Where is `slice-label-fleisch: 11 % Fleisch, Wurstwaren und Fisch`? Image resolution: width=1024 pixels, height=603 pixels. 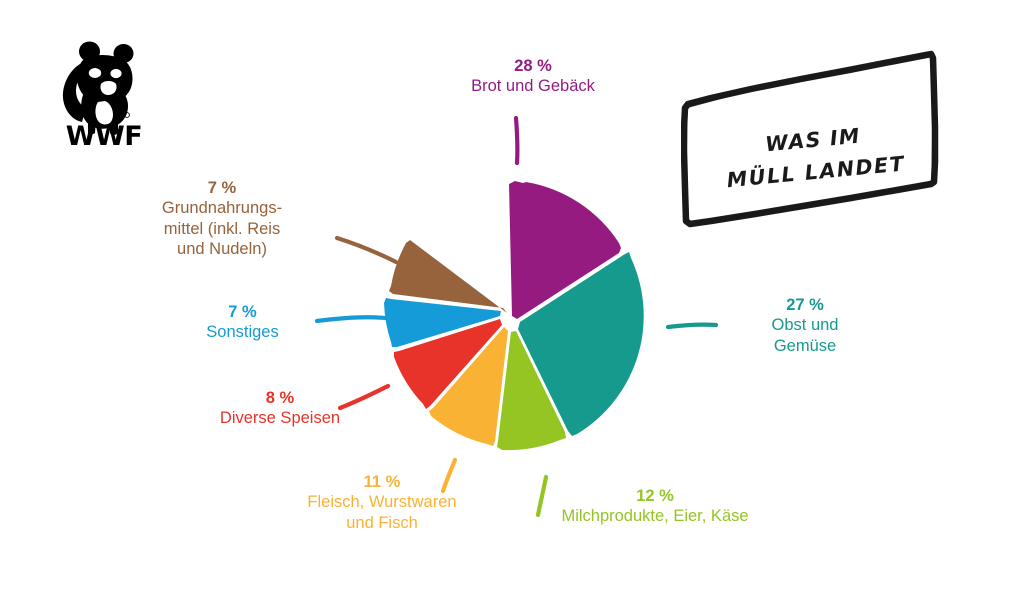
slice-label-fleisch: 11 % Fleisch, Wurstwaren und Fisch is located at coordinates (382, 502).